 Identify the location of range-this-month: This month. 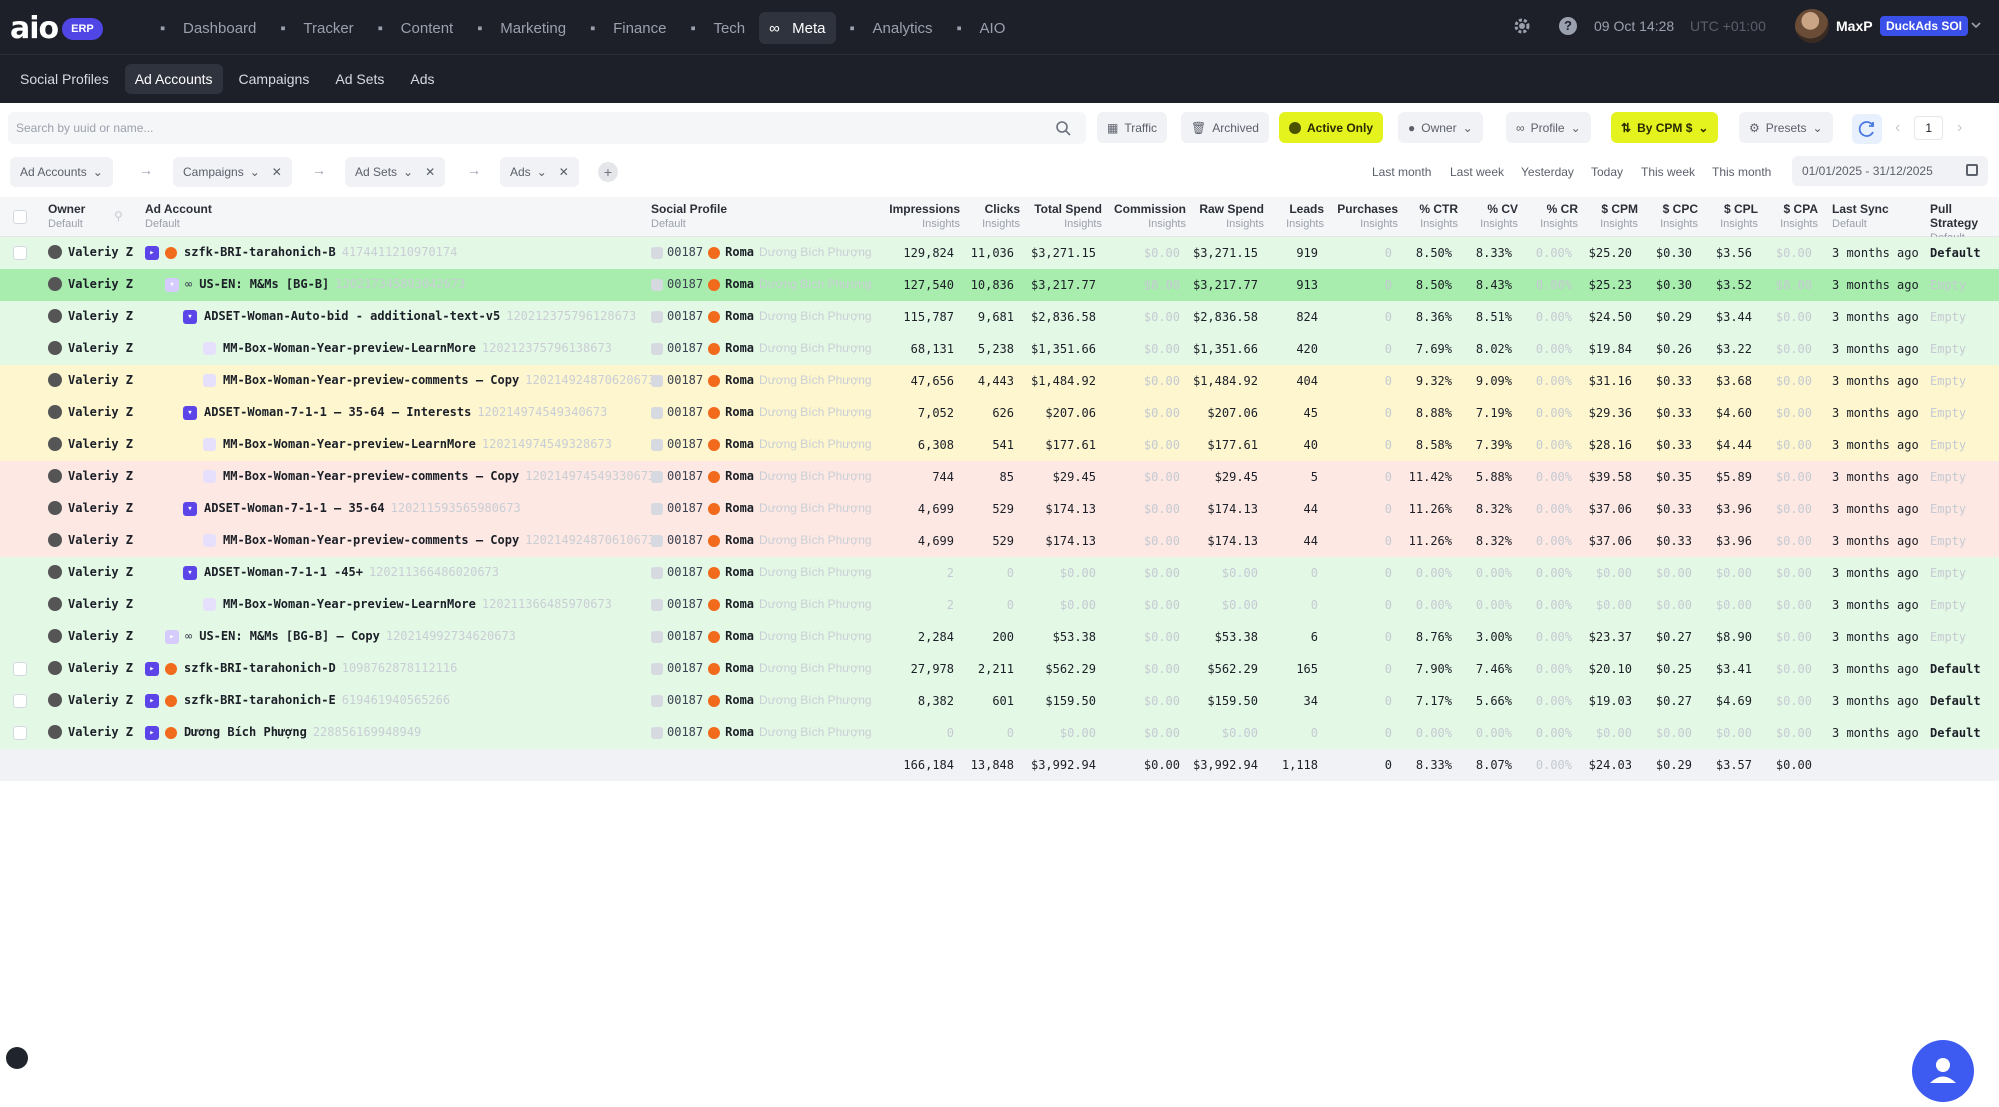
(1742, 172).